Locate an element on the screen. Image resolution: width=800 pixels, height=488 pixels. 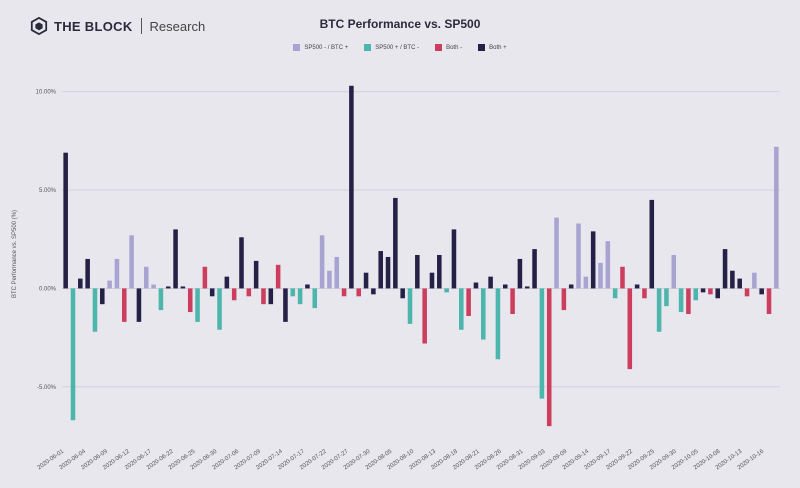
legend-item-sp500-down-btc-up: SP500 - / BTC + is located at coordinates (320, 47).